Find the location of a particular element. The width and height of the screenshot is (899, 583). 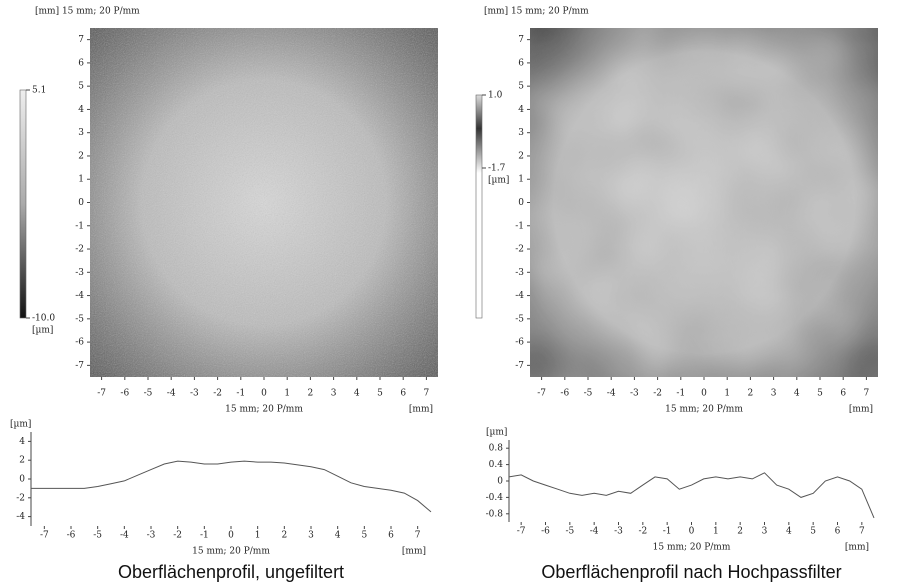

y-tick-label: 0.8 is located at coordinates (496, 449).